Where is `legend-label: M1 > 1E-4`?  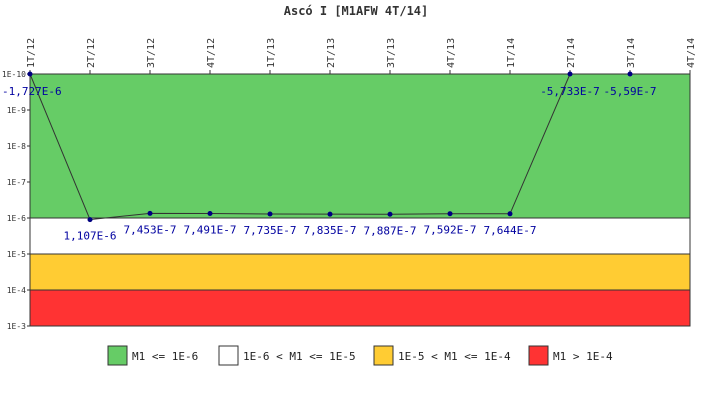
legend-label: M1 > 1E-4 is located at coordinates (583, 356).